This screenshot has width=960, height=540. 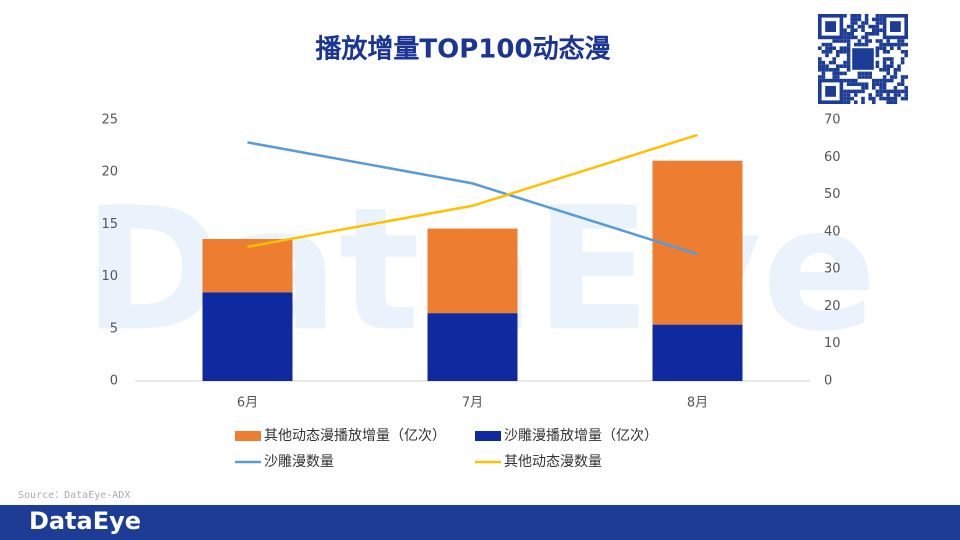 What do you see at coordinates (832, 343) in the screenshot?
I see `y2-tick-label: 10` at bounding box center [832, 343].